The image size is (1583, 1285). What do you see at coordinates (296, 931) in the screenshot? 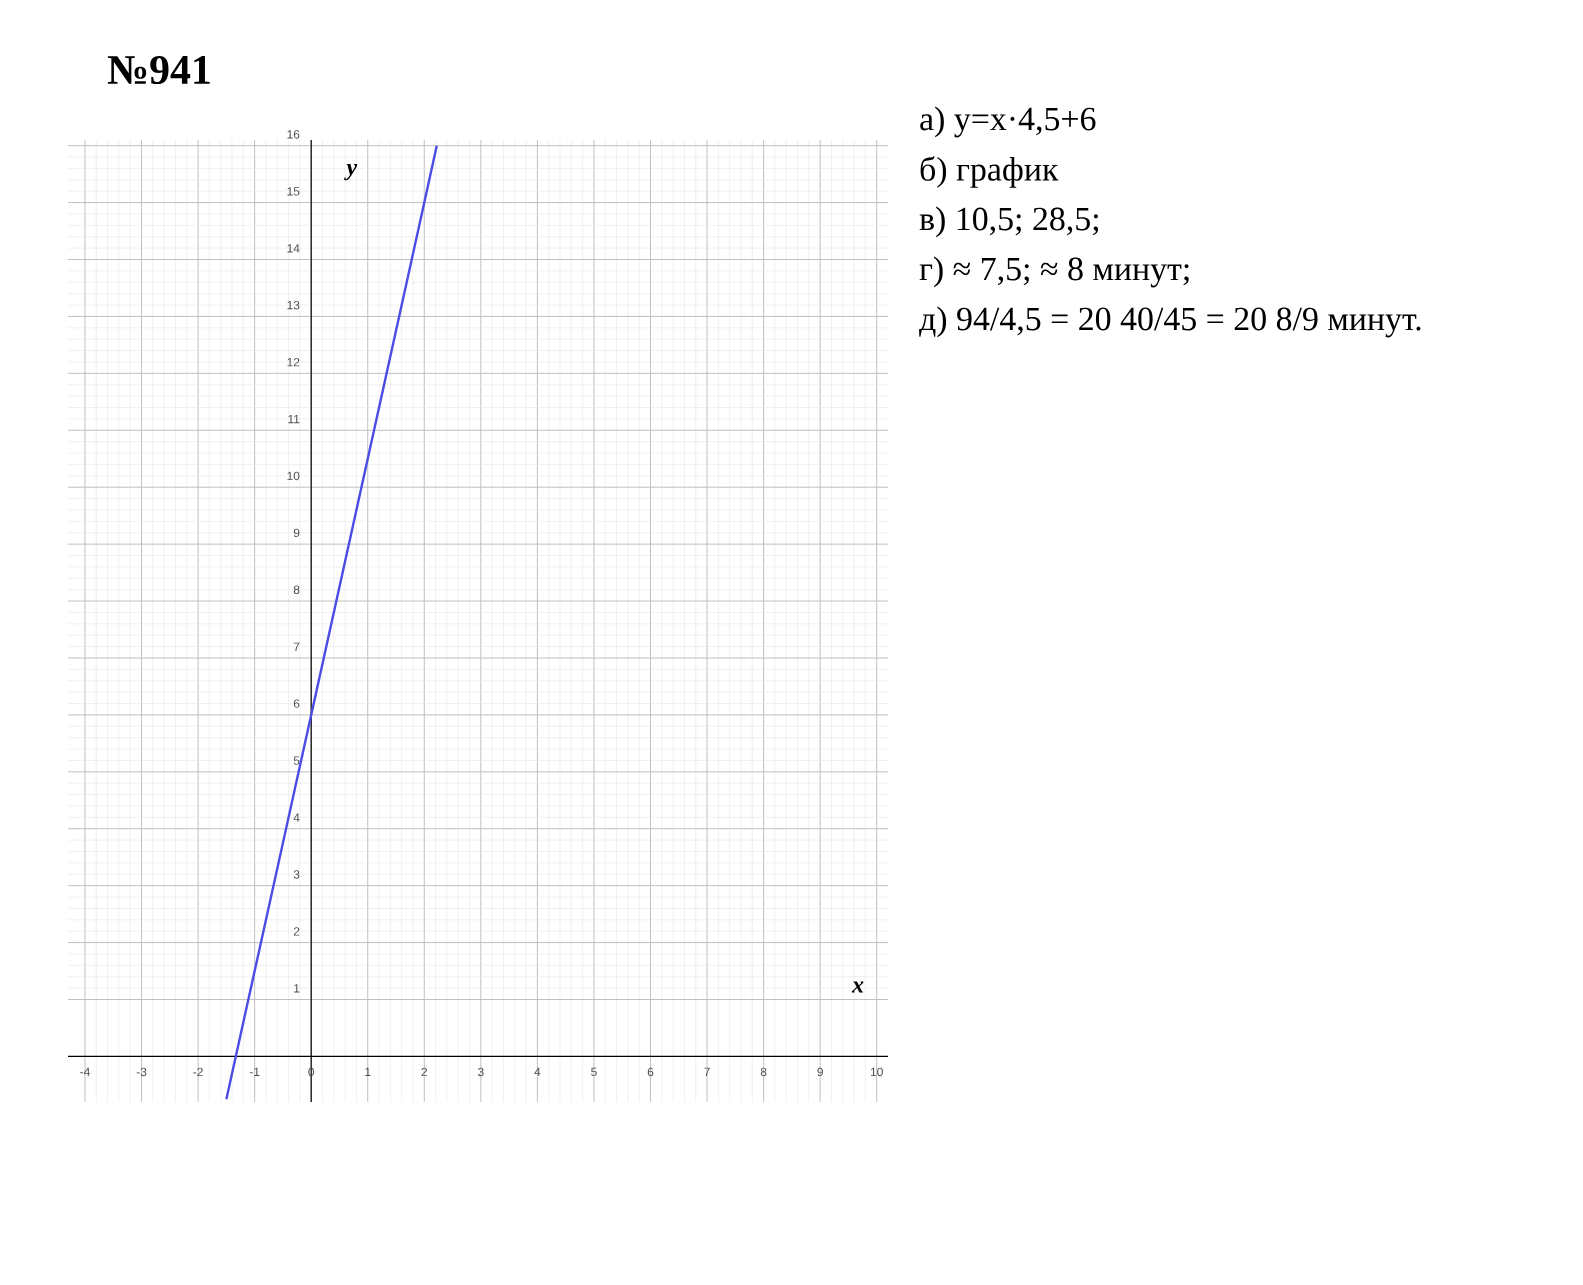
I see `y-tick-label: 2` at bounding box center [296, 931].